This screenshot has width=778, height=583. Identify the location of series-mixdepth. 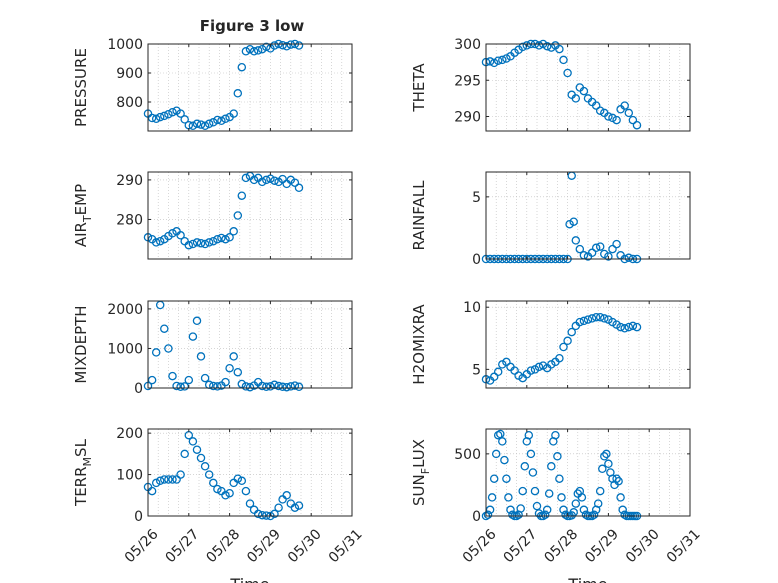
(223, 346).